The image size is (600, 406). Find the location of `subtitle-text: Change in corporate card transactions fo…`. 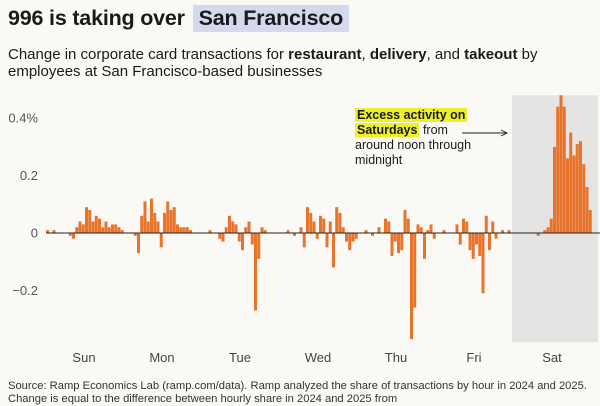

subtitle-text: Change in corporate card transactions fo… is located at coordinates (148, 54).